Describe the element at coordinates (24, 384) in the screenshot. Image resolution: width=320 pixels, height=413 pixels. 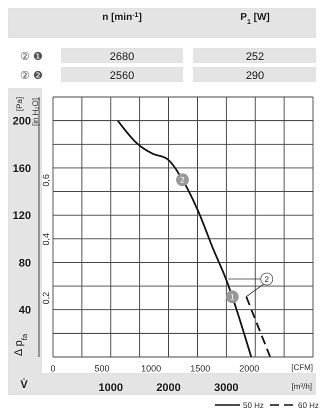
I see `x-axis-title: V̇` at that location.